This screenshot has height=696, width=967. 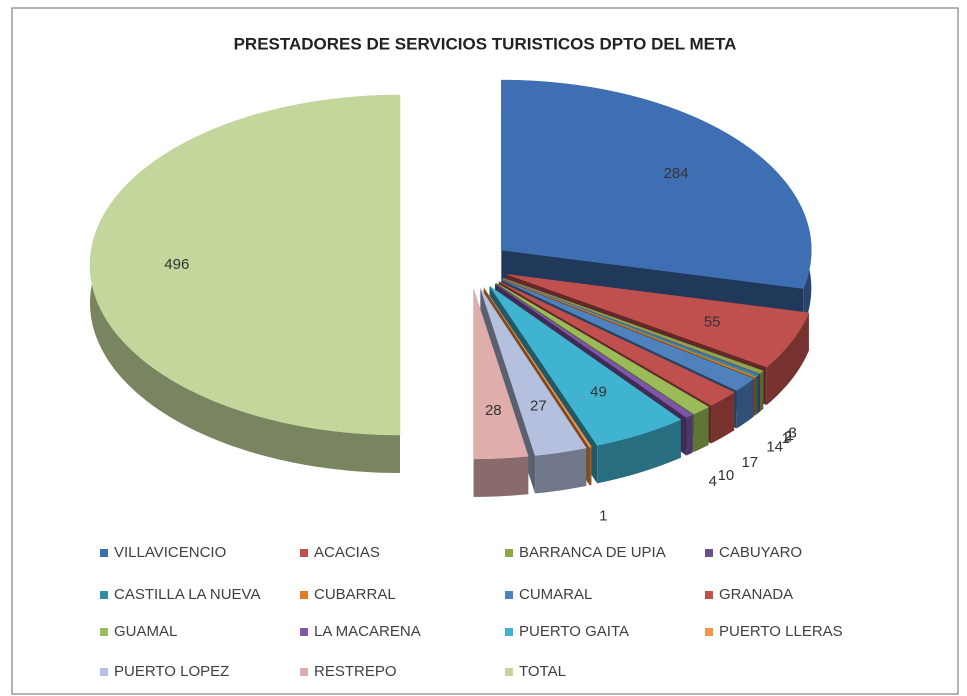 What do you see at coordinates (574, 631) in the screenshot?
I see `legend-label: PUERTO GAITA` at bounding box center [574, 631].